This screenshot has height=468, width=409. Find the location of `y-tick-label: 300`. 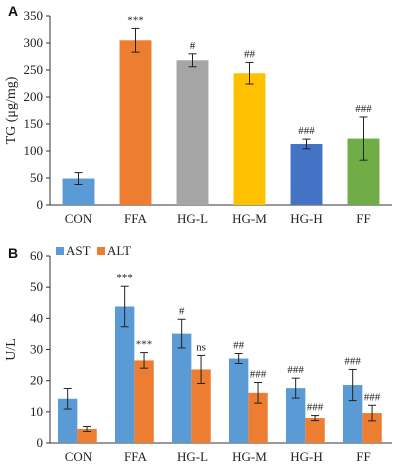

y-tick-label: 300 is located at coordinates (34, 42).